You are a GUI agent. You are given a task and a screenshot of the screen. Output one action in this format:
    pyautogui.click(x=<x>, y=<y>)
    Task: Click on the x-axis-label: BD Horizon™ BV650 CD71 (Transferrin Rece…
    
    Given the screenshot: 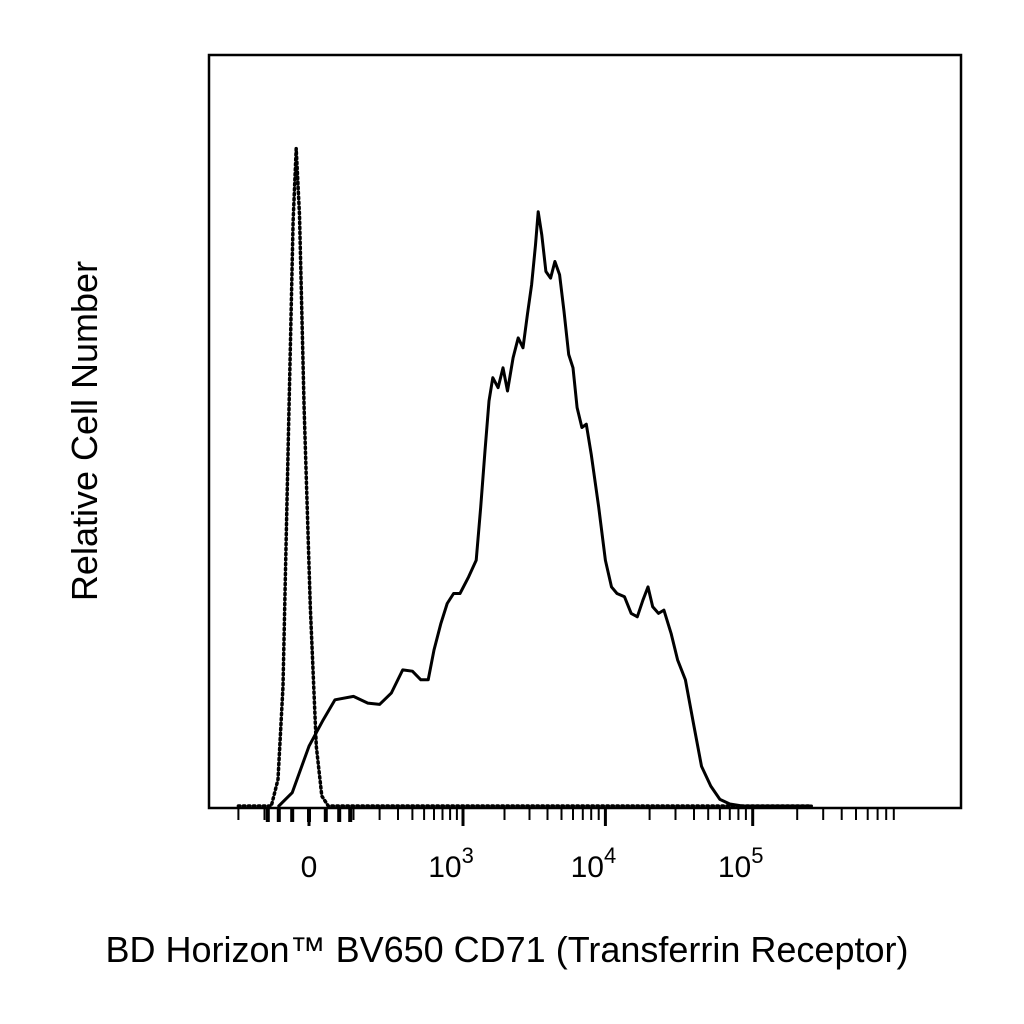 What is the action you would take?
    pyautogui.click(x=507, y=949)
    